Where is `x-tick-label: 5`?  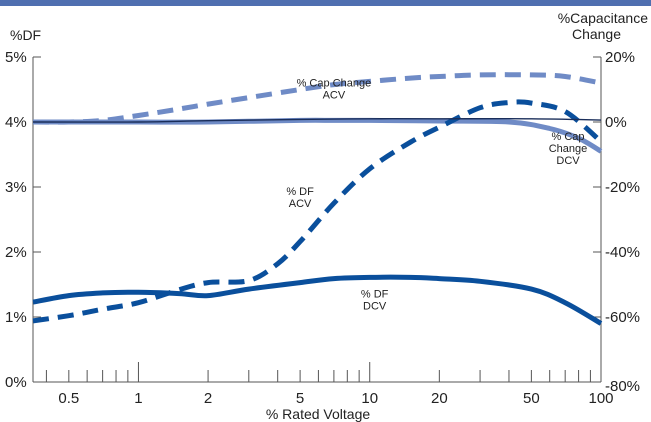
x-tick-label: 5 is located at coordinates (300, 398).